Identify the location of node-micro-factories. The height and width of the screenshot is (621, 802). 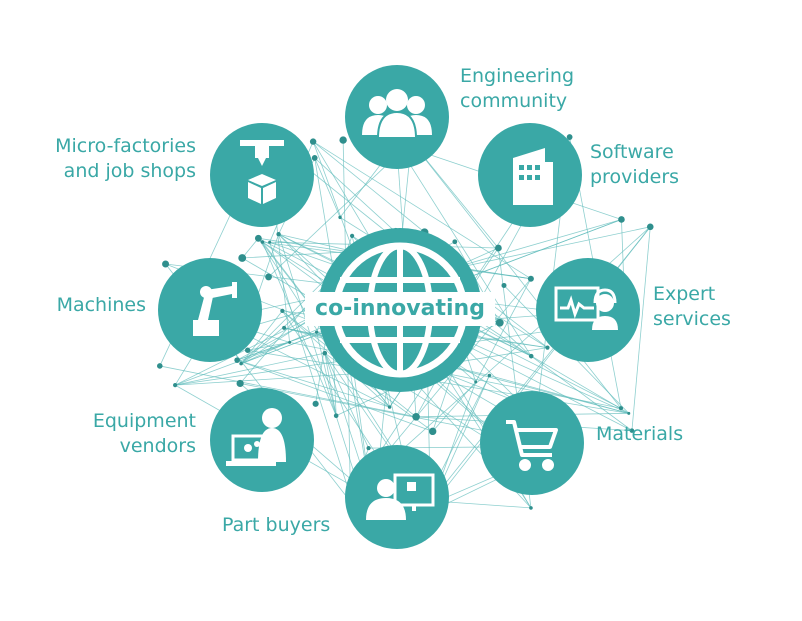
(262, 175).